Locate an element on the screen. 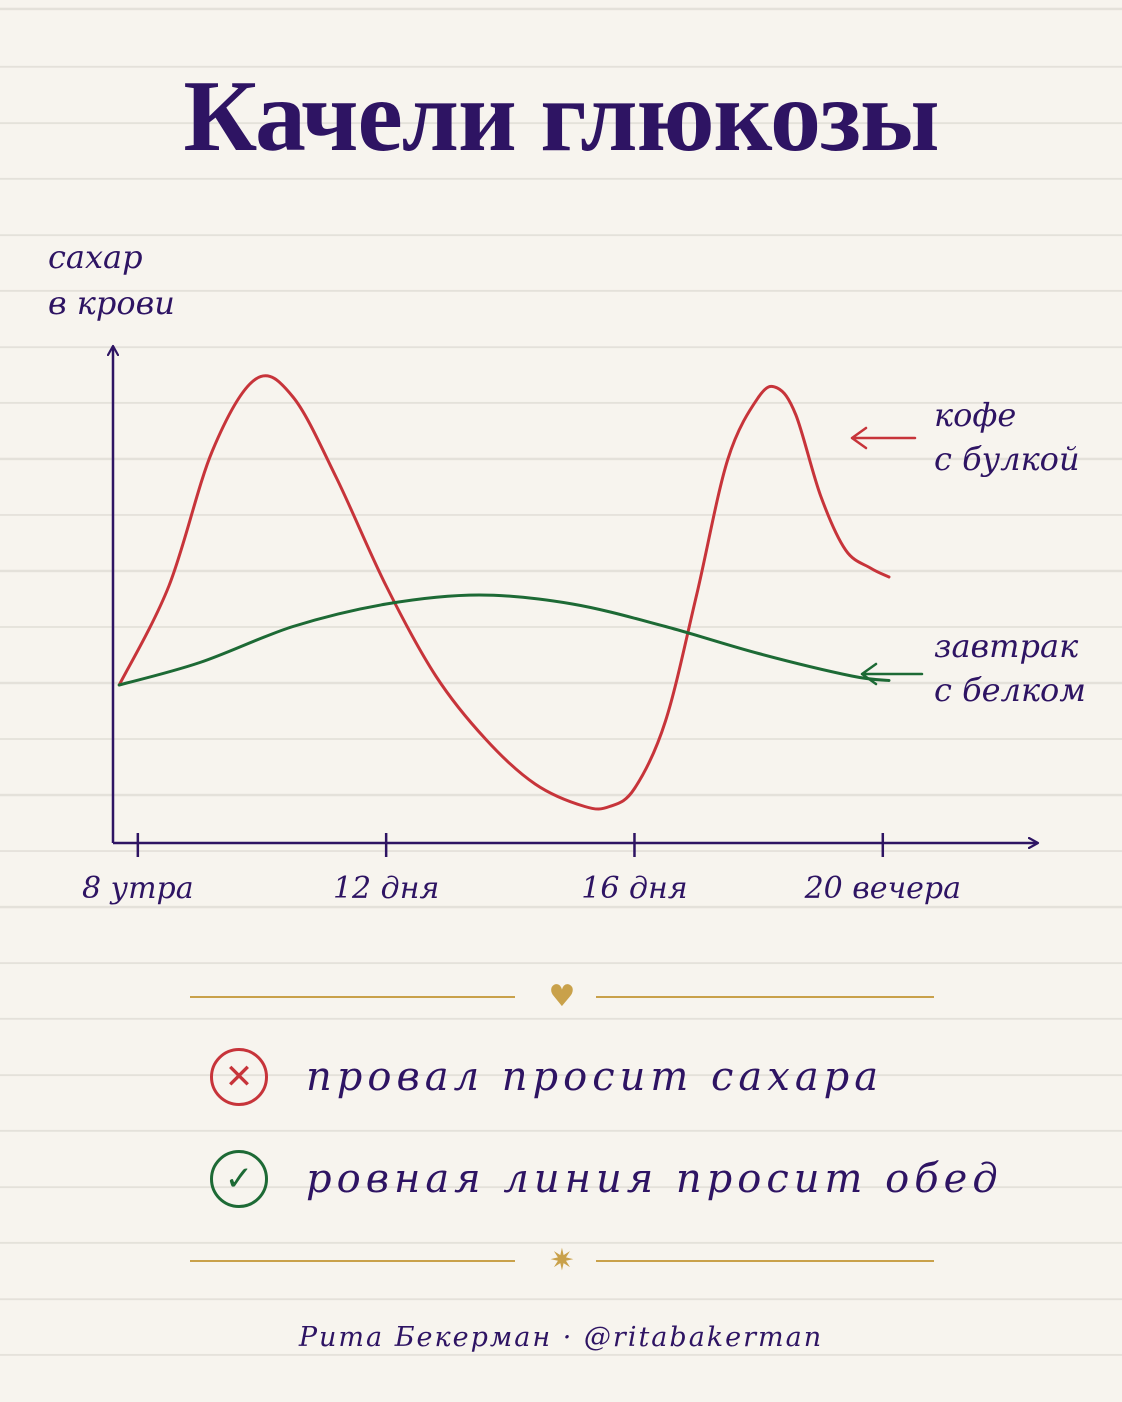  page-title: Качели глюкозы is located at coordinates (561, 116).